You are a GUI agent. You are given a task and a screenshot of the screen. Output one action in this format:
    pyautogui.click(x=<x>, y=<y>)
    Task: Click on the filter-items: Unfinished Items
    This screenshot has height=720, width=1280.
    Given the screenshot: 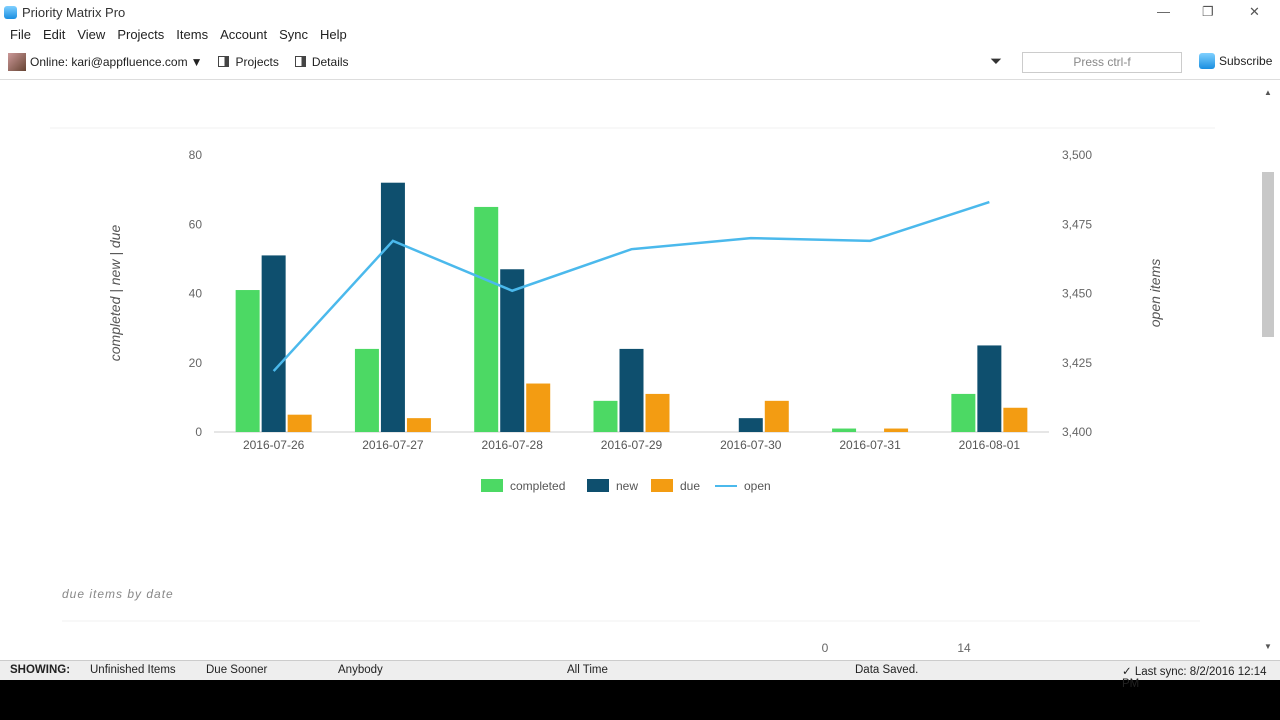 What is the action you would take?
    pyautogui.click(x=133, y=670)
    